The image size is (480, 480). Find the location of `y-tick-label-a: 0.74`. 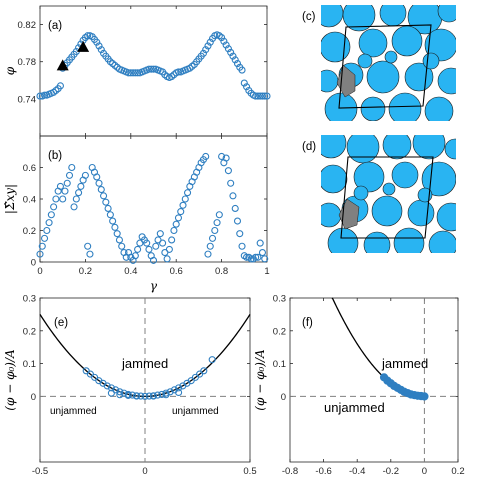

y-tick-label-a: 0.74 is located at coordinates (27, 99).